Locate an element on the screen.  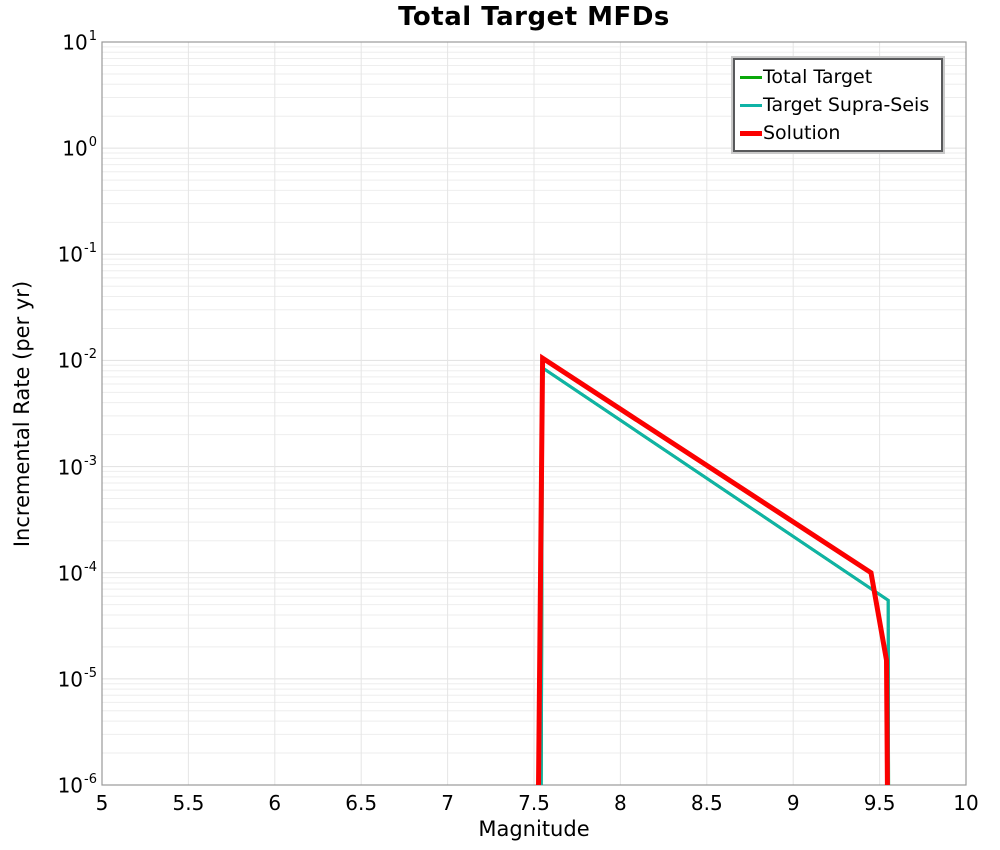
legend-label-target-supra-seis: Target Supra-Seis is located at coordinates (846, 105).